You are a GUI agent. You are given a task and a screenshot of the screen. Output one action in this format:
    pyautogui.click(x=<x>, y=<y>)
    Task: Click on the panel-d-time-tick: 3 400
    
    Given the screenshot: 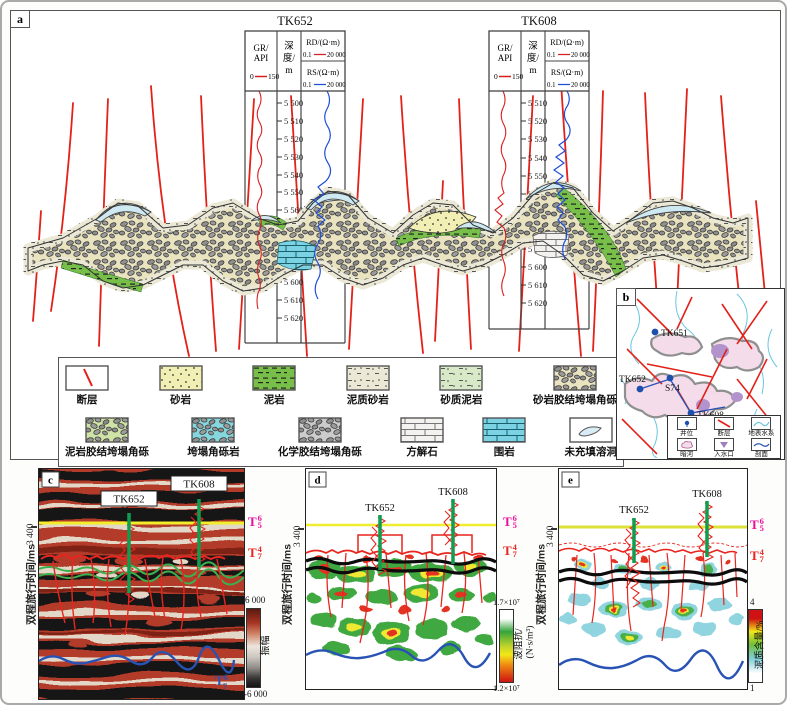 What is the action you would take?
    pyautogui.click(x=298, y=536)
    